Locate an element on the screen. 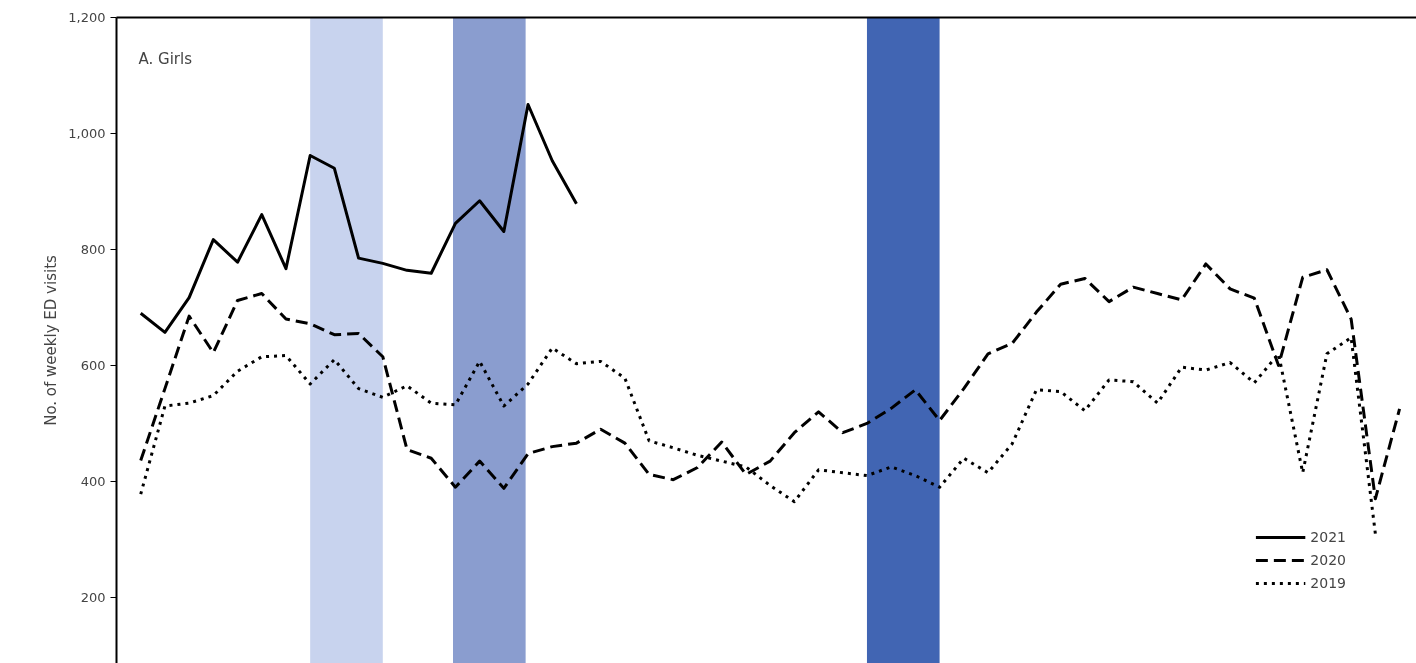 Image resolution: width=1416 pixels, height=663 pixels. annotation: A. Girls is located at coordinates (165, 58).